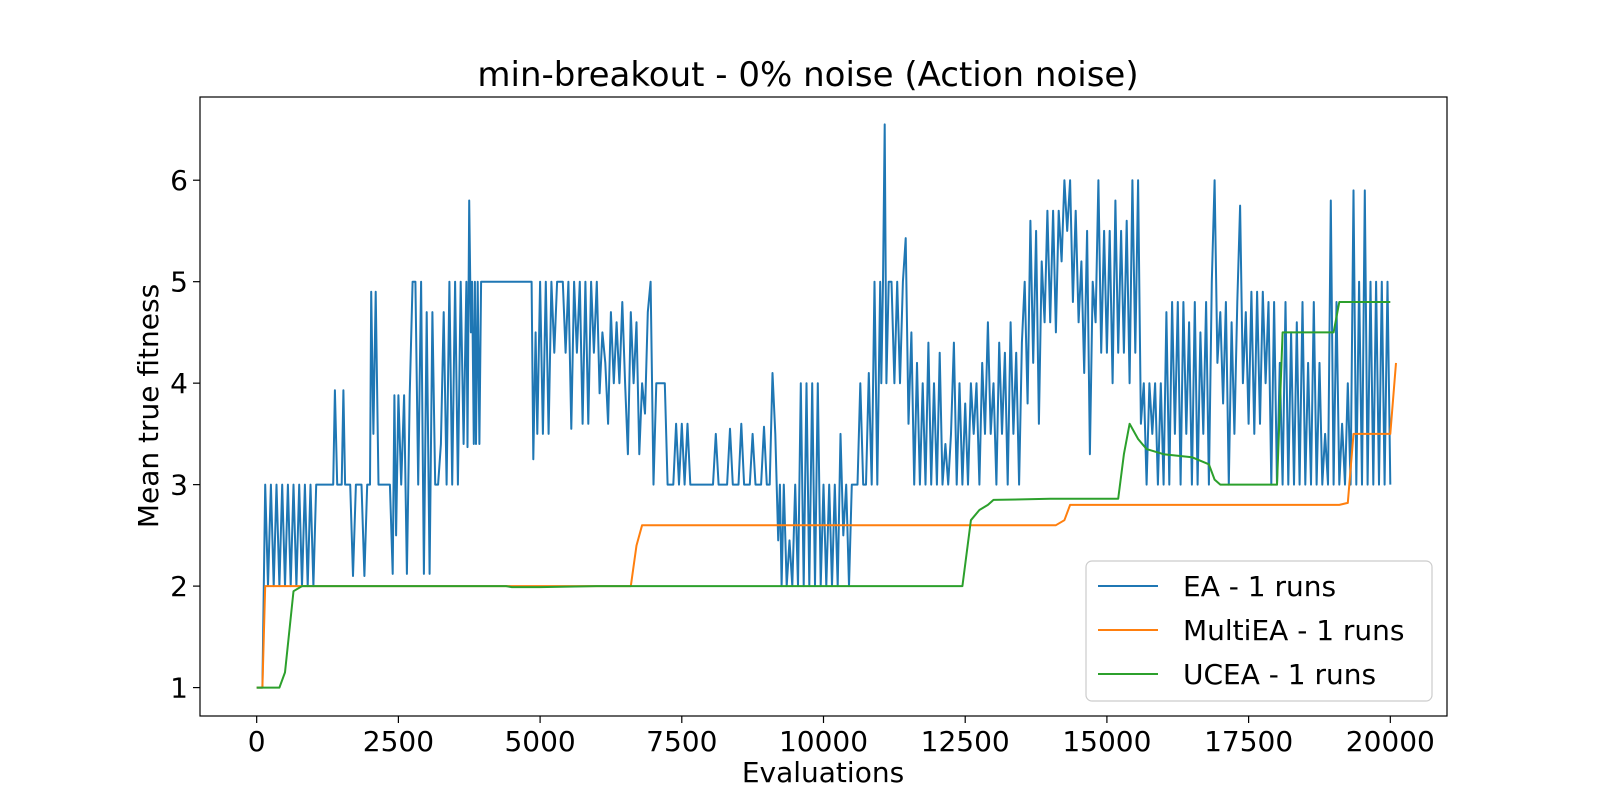 This screenshot has height=804, width=1600. Describe the element at coordinates (681, 741) in the screenshot. I see `x-tick-label: 7500` at that location.